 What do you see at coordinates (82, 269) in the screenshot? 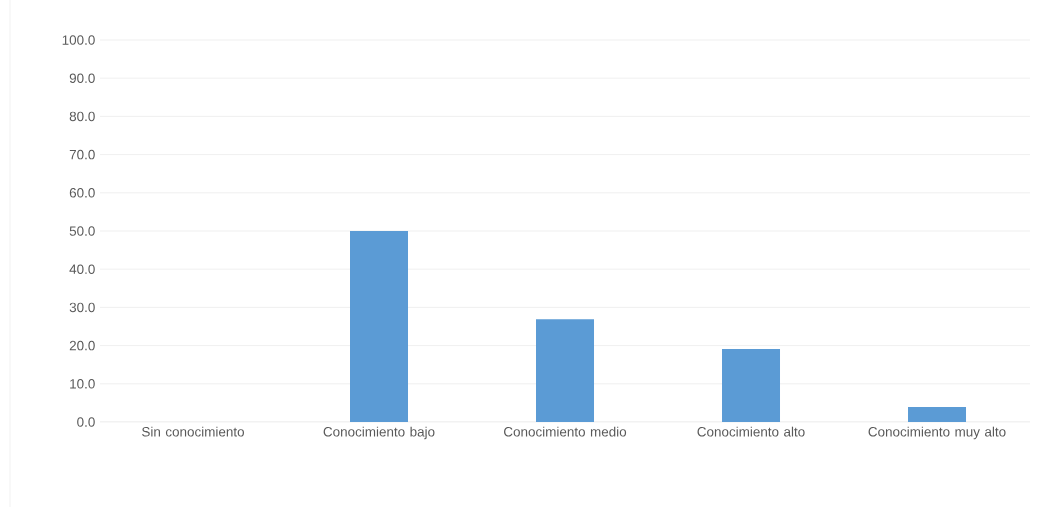
I see `y-tick-label: 40.0` at bounding box center [82, 269].